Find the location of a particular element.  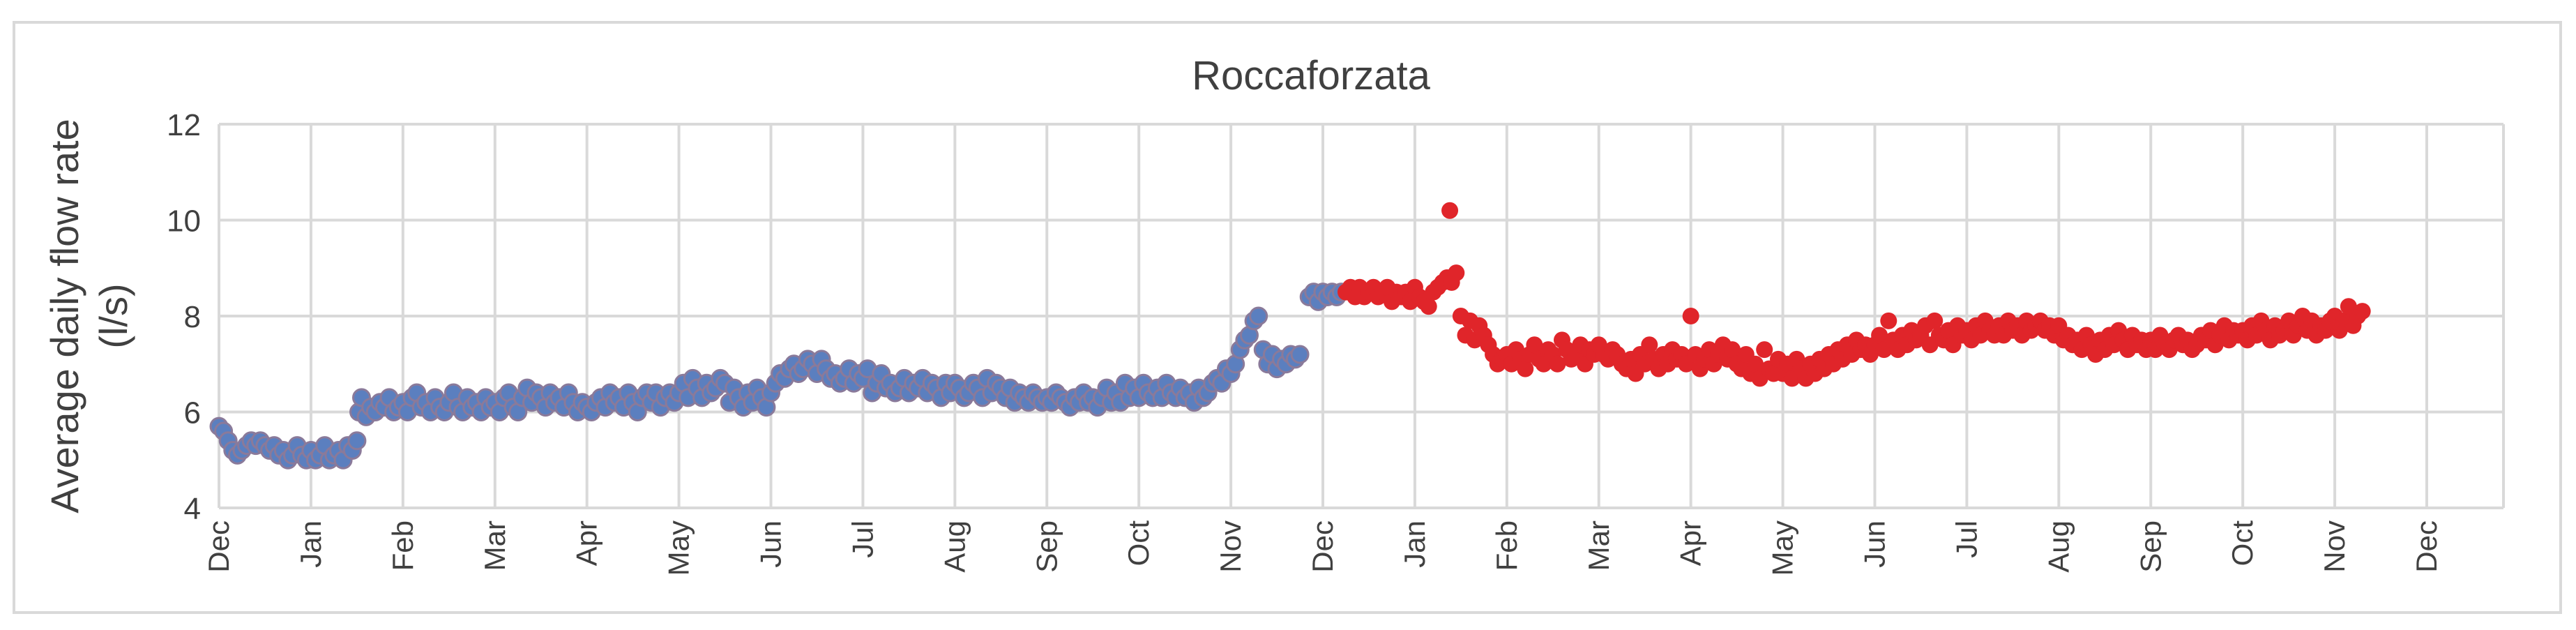

series-1-points is located at coordinates (780, 376).